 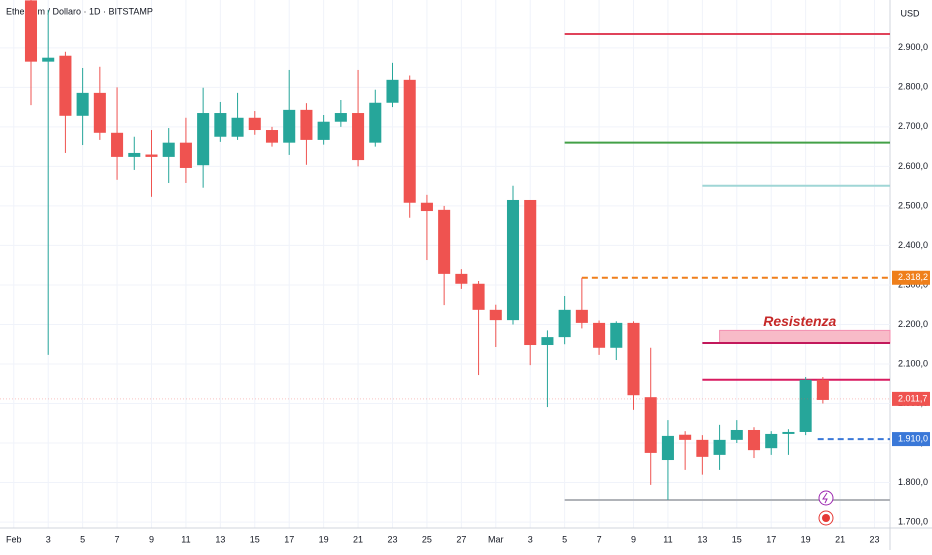 What do you see at coordinates (913, 205) in the screenshot?
I see `y-tick-label: 2.500,0` at bounding box center [913, 205].